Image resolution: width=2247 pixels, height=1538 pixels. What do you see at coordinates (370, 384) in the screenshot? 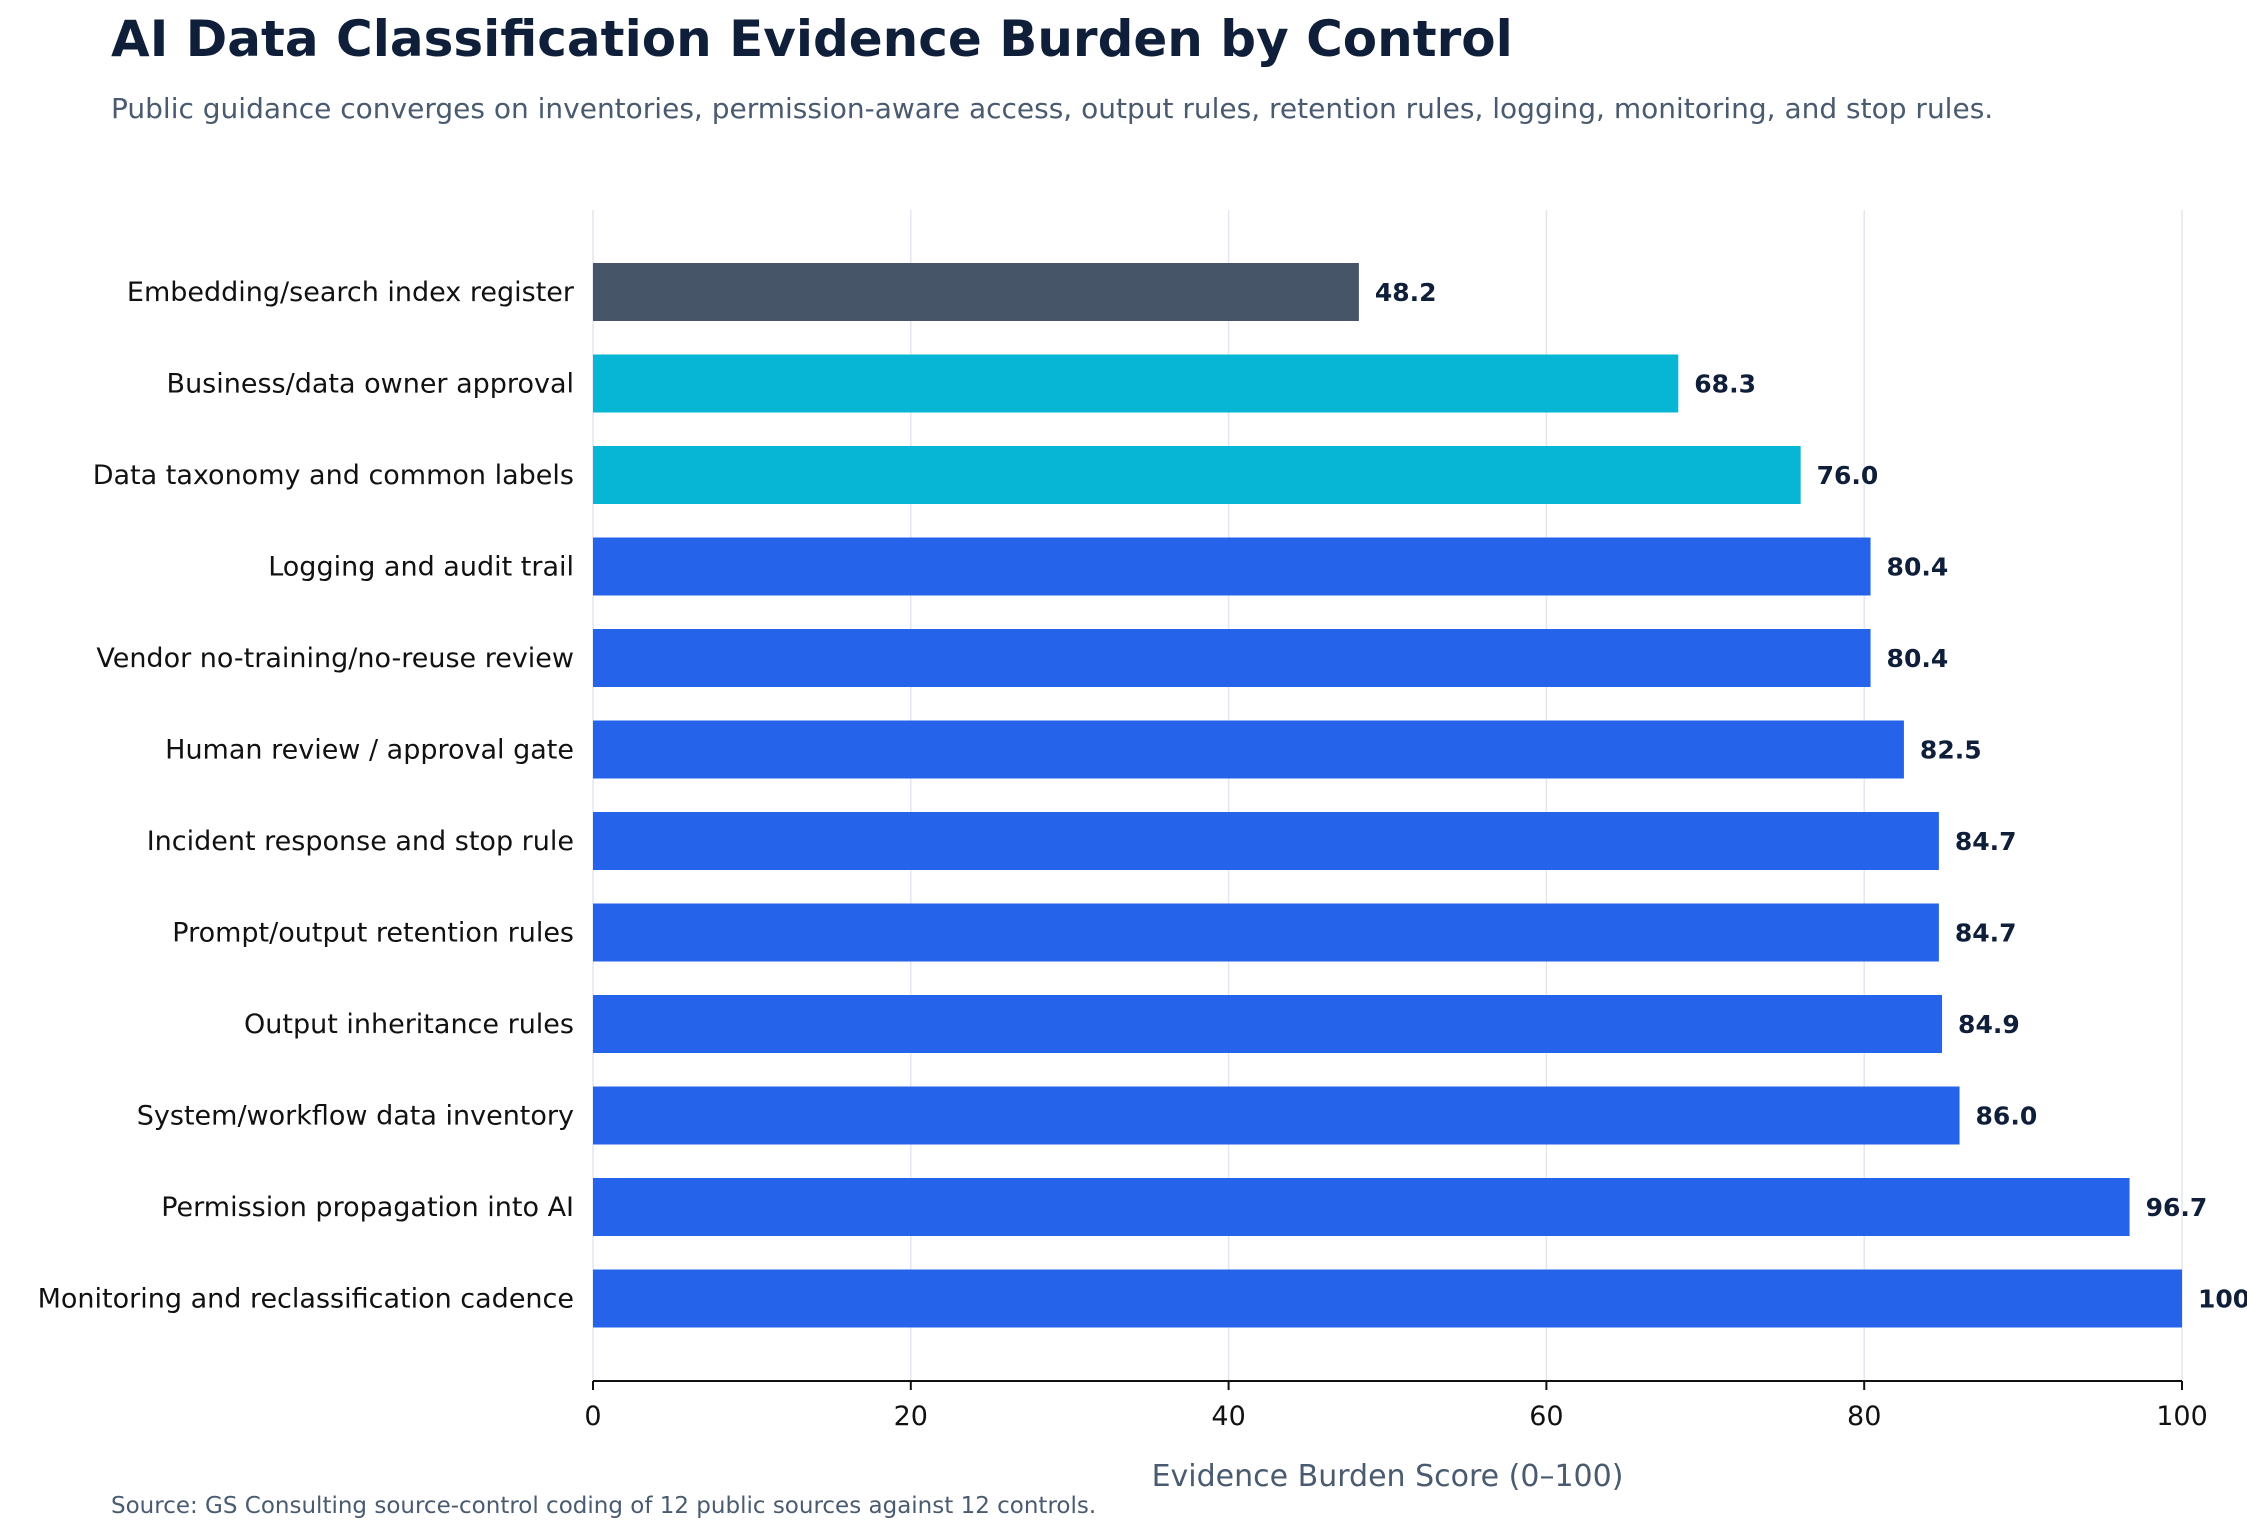
I see `category-label: Business/data owner approval` at bounding box center [370, 384].